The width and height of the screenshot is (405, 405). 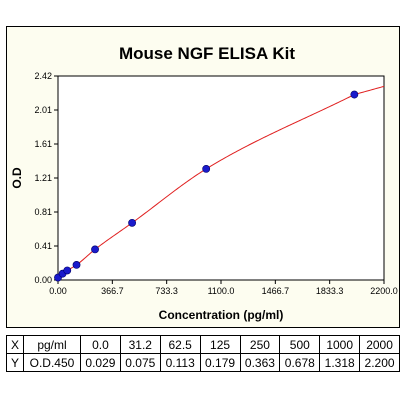 What do you see at coordinates (43, 144) in the screenshot?
I see `y-tick-label: 1.61` at bounding box center [43, 144].